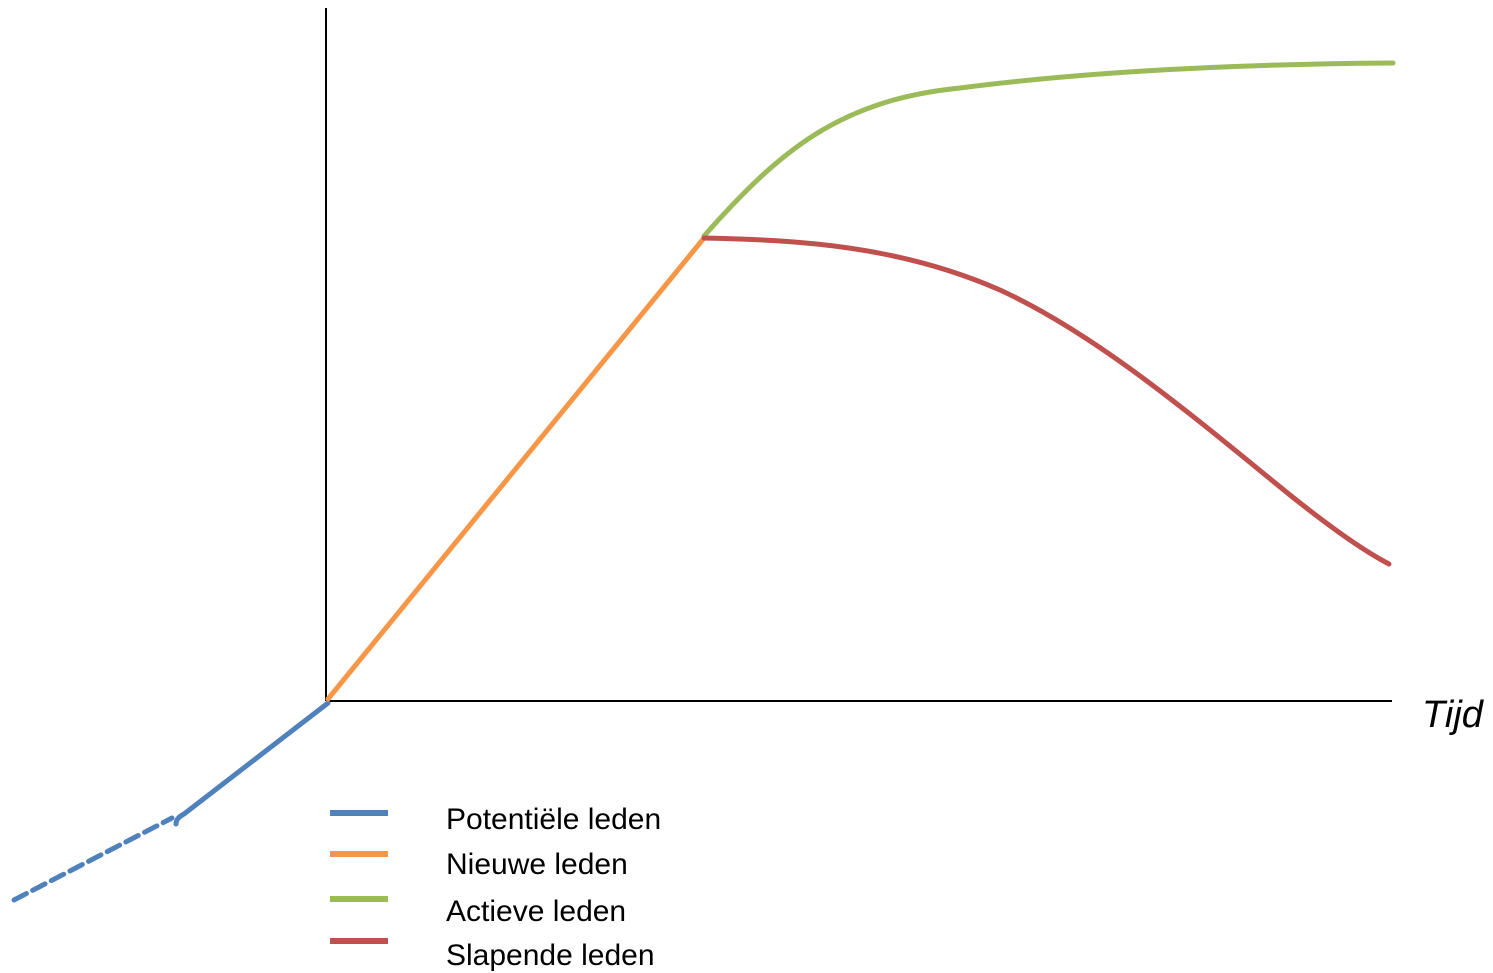 The height and width of the screenshot is (973, 1493). Describe the element at coordinates (93, 859) in the screenshot. I see `potential-members-curve-dashed` at that location.